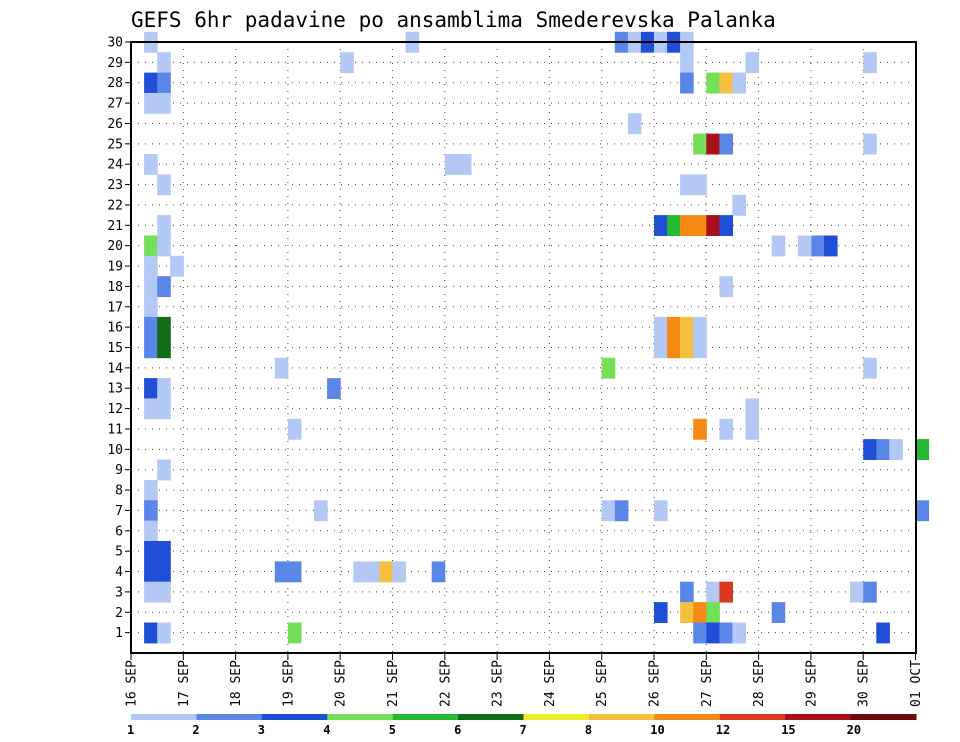  What do you see at coordinates (195, 730) in the screenshot?
I see `colorbar-label: 2` at bounding box center [195, 730].